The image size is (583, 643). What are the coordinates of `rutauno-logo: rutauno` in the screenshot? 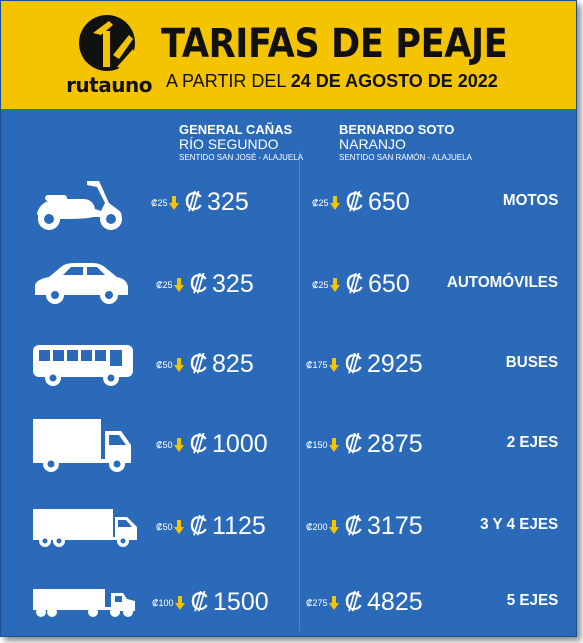 It's located at (109, 57).